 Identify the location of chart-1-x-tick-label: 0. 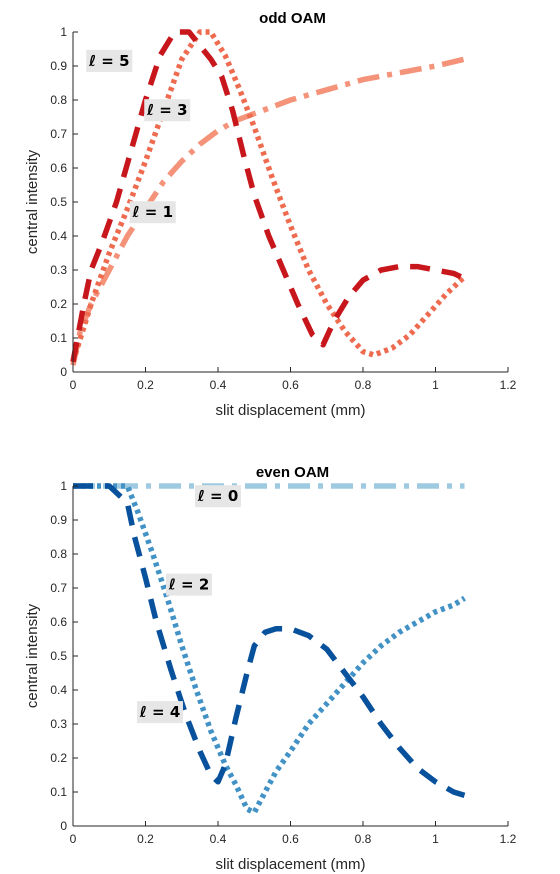
(73, 839).